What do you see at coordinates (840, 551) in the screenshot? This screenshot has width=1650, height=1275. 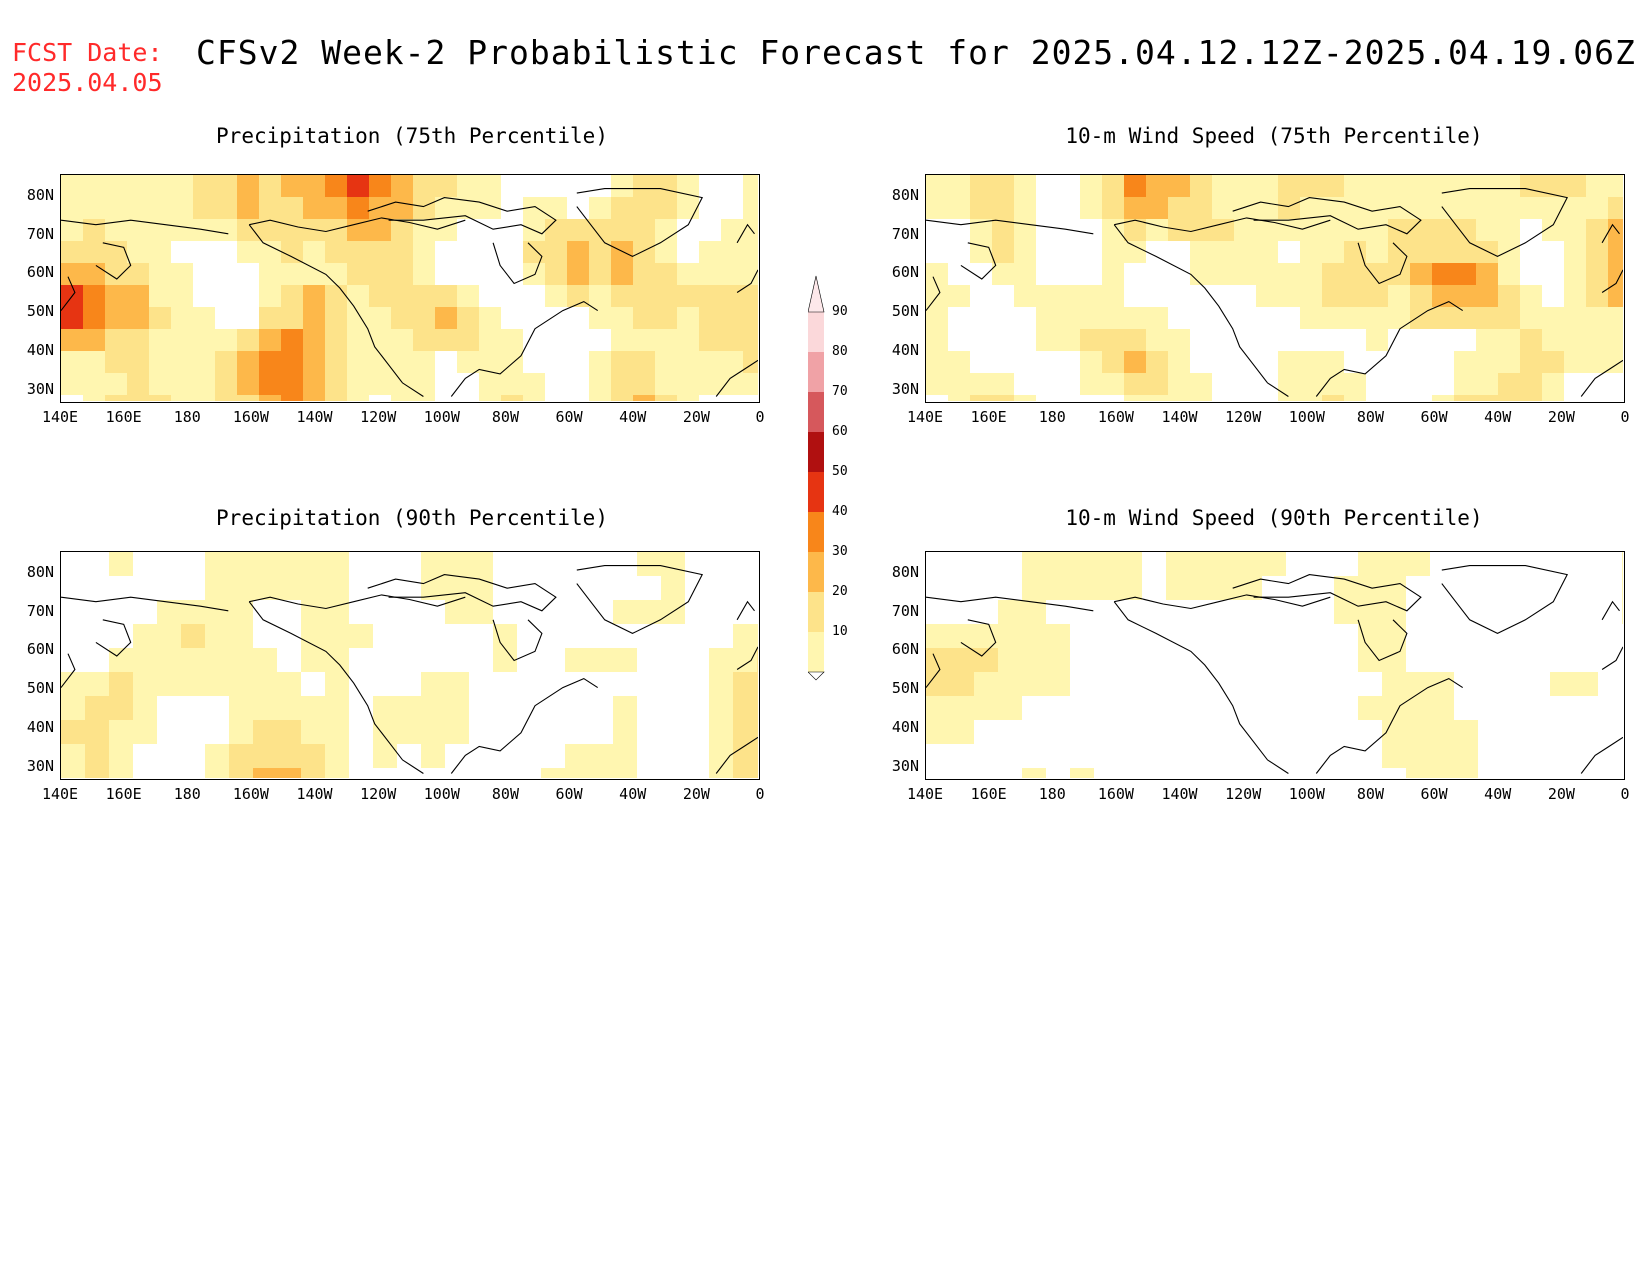 I see `colorbar-label: 30` at bounding box center [840, 551].